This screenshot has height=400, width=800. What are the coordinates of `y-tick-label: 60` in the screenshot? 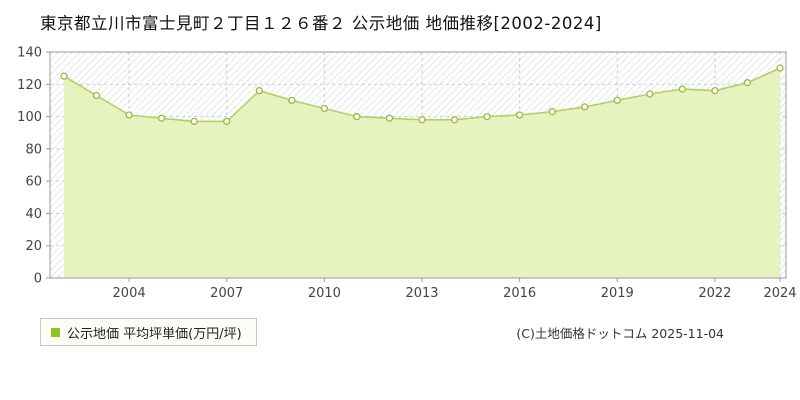 It's located at (33, 182).